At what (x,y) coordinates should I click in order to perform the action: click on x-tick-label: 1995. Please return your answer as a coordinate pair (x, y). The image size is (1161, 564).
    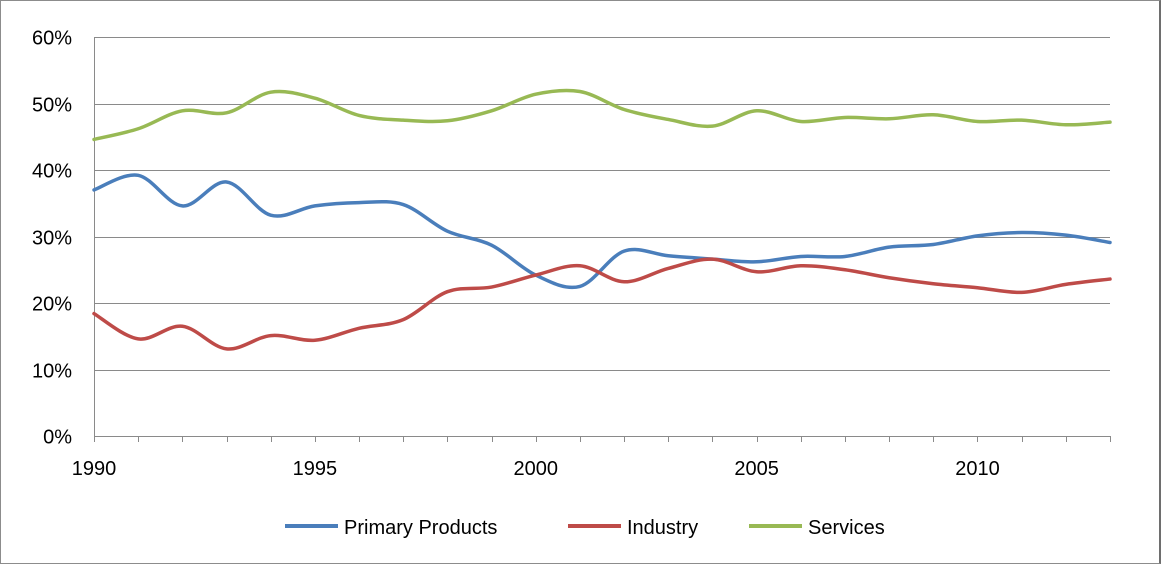
    Looking at the image, I should click on (315, 469).